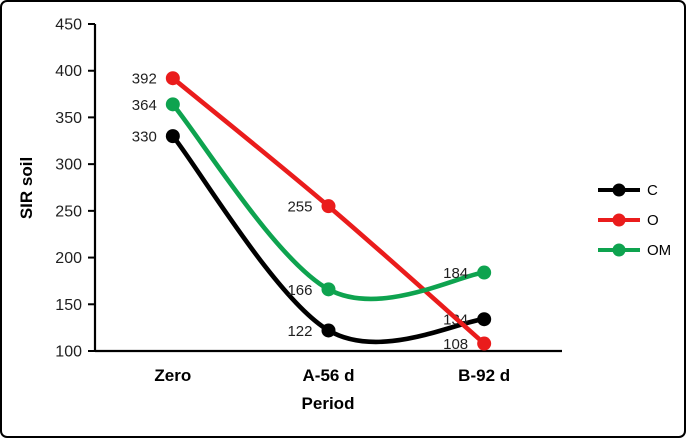  Describe the element at coordinates (68, 258) in the screenshot. I see `y-tick-label: 200` at that location.